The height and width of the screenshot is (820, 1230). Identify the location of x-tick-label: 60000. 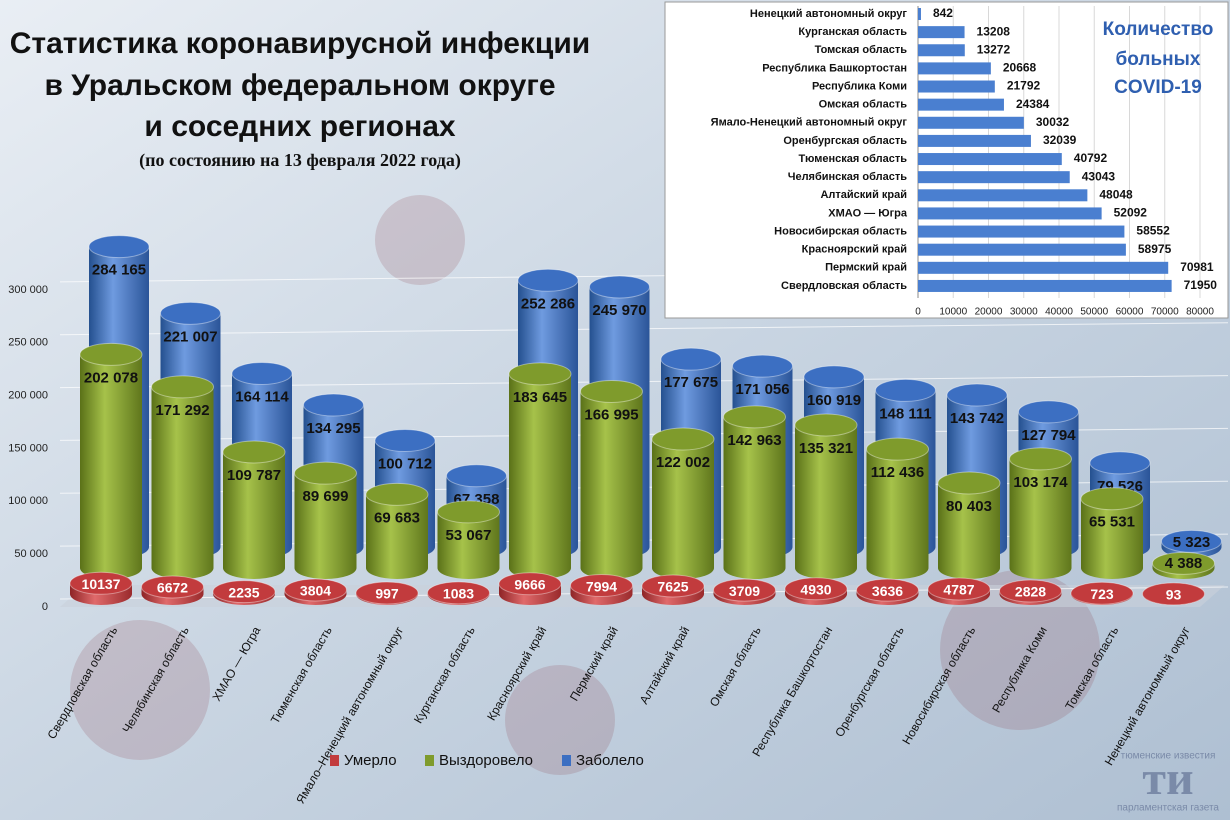
(1130, 312).